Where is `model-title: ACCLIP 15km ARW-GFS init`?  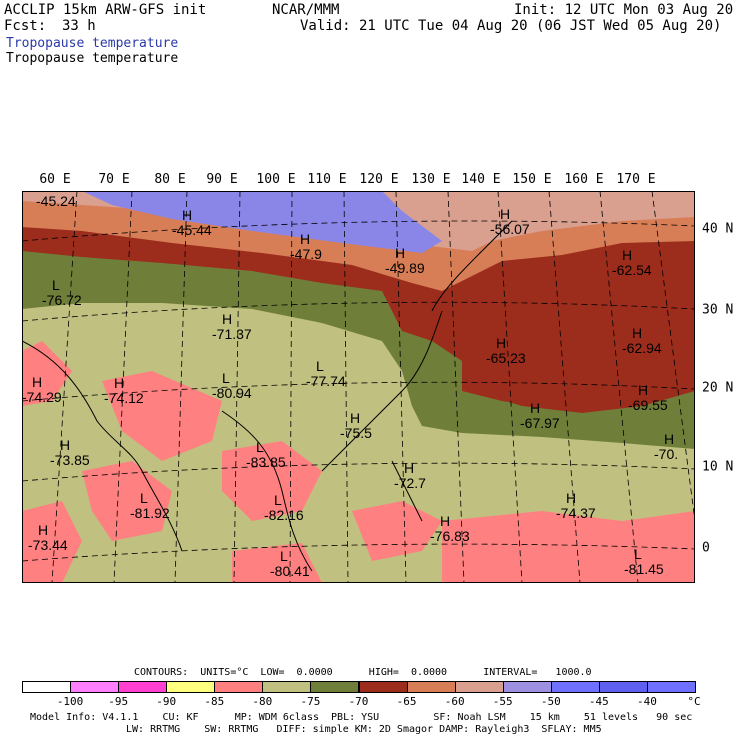
model-title: ACCLIP 15km ARW-GFS init is located at coordinates (105, 10).